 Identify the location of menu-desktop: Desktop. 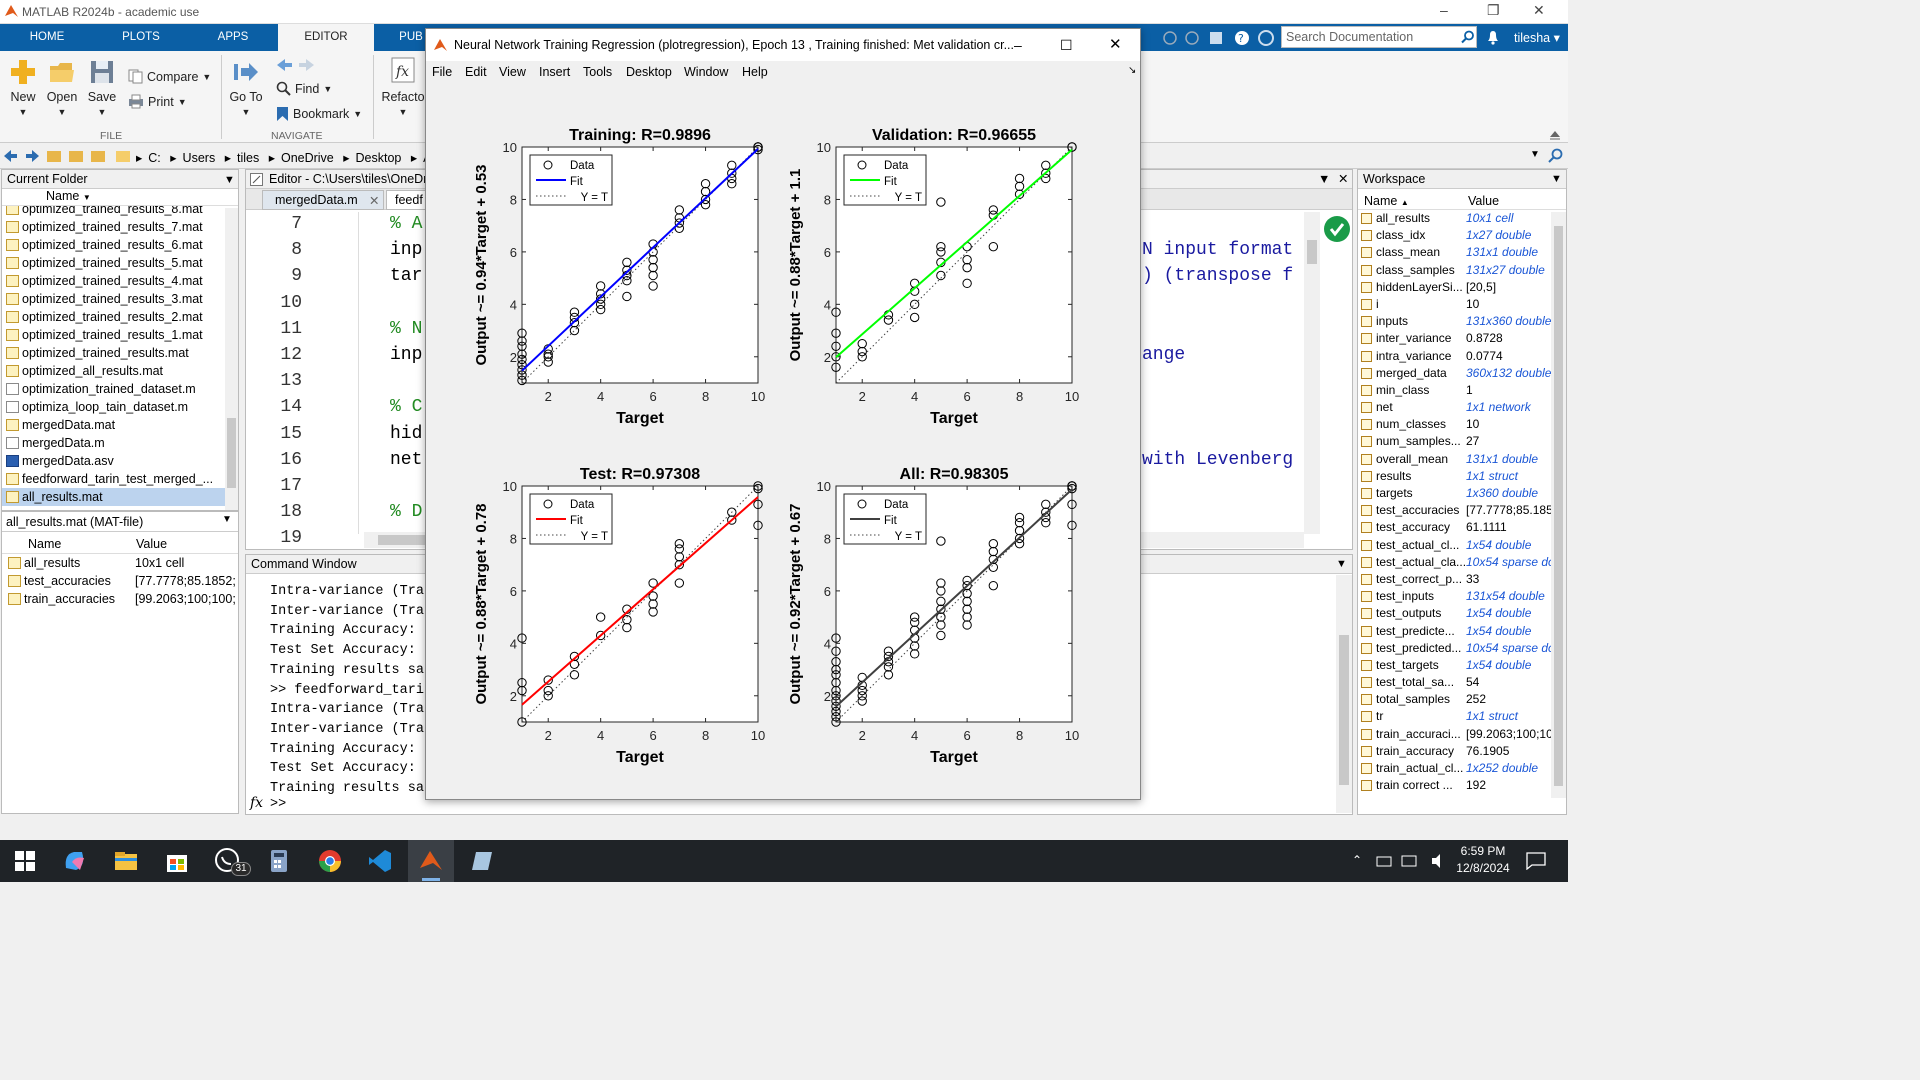
(649, 72).